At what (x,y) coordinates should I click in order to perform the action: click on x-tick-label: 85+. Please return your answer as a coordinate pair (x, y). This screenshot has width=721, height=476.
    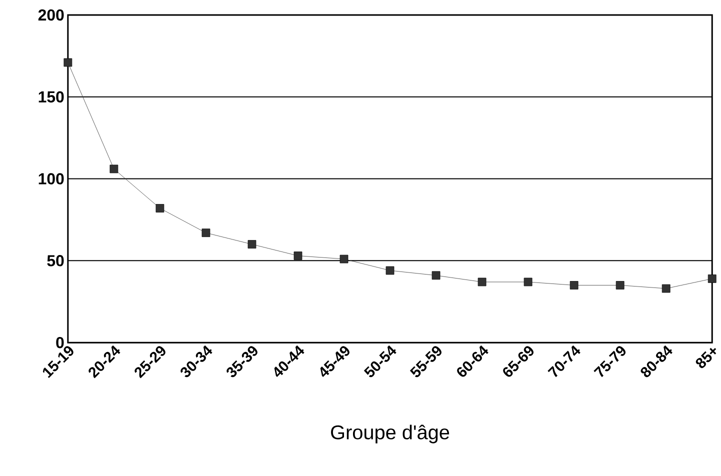
    Looking at the image, I should click on (706, 358).